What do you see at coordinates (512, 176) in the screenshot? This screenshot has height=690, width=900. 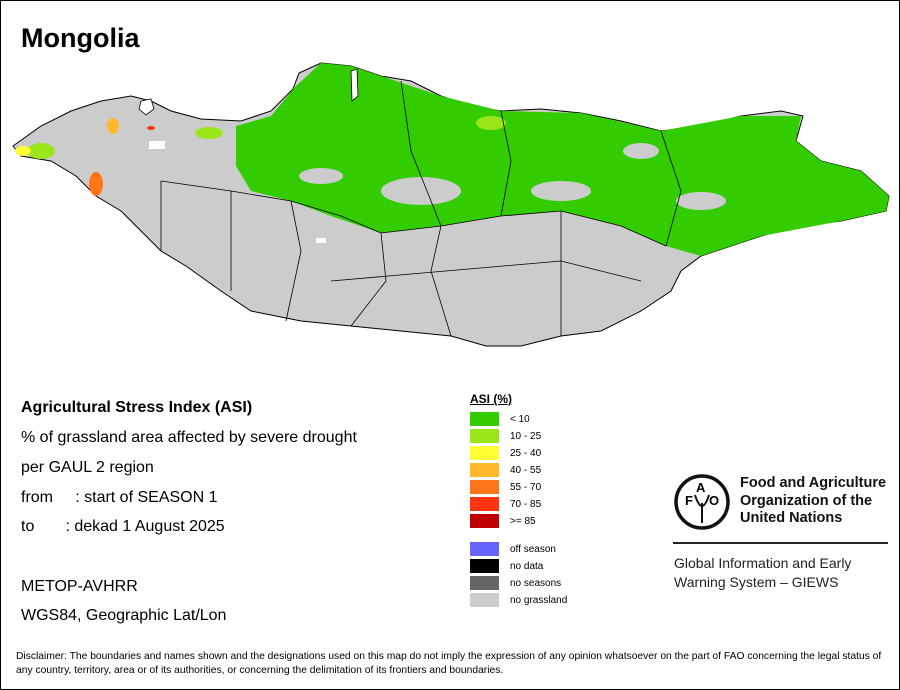 I see `grassland-gaps` at bounding box center [512, 176].